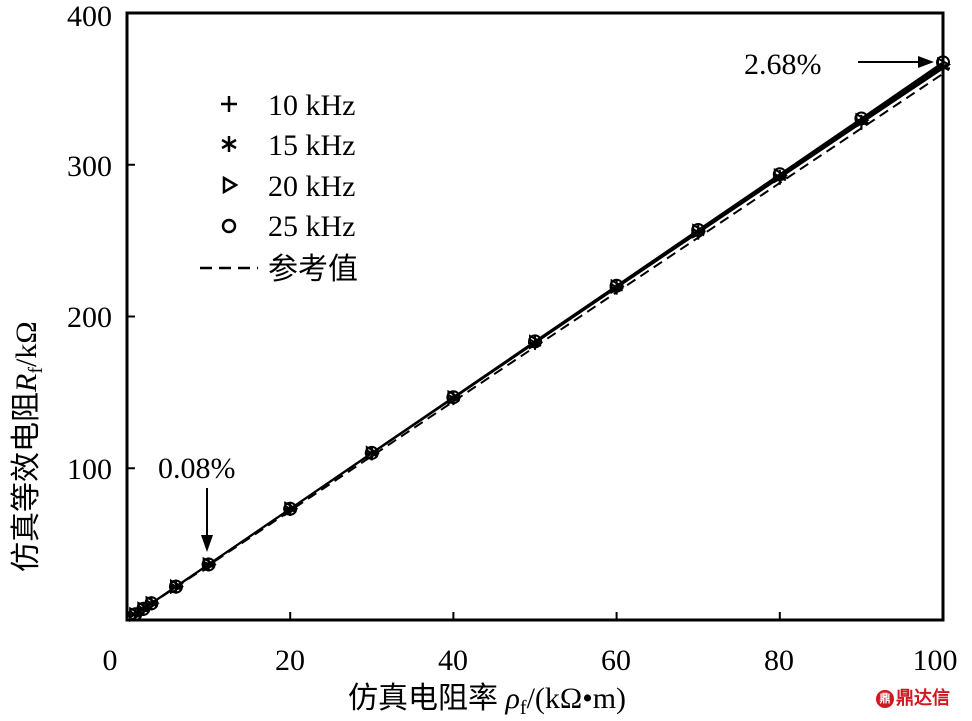  What do you see at coordinates (453, 660) in the screenshot?
I see `x-tick-label: 40` at bounding box center [453, 660].